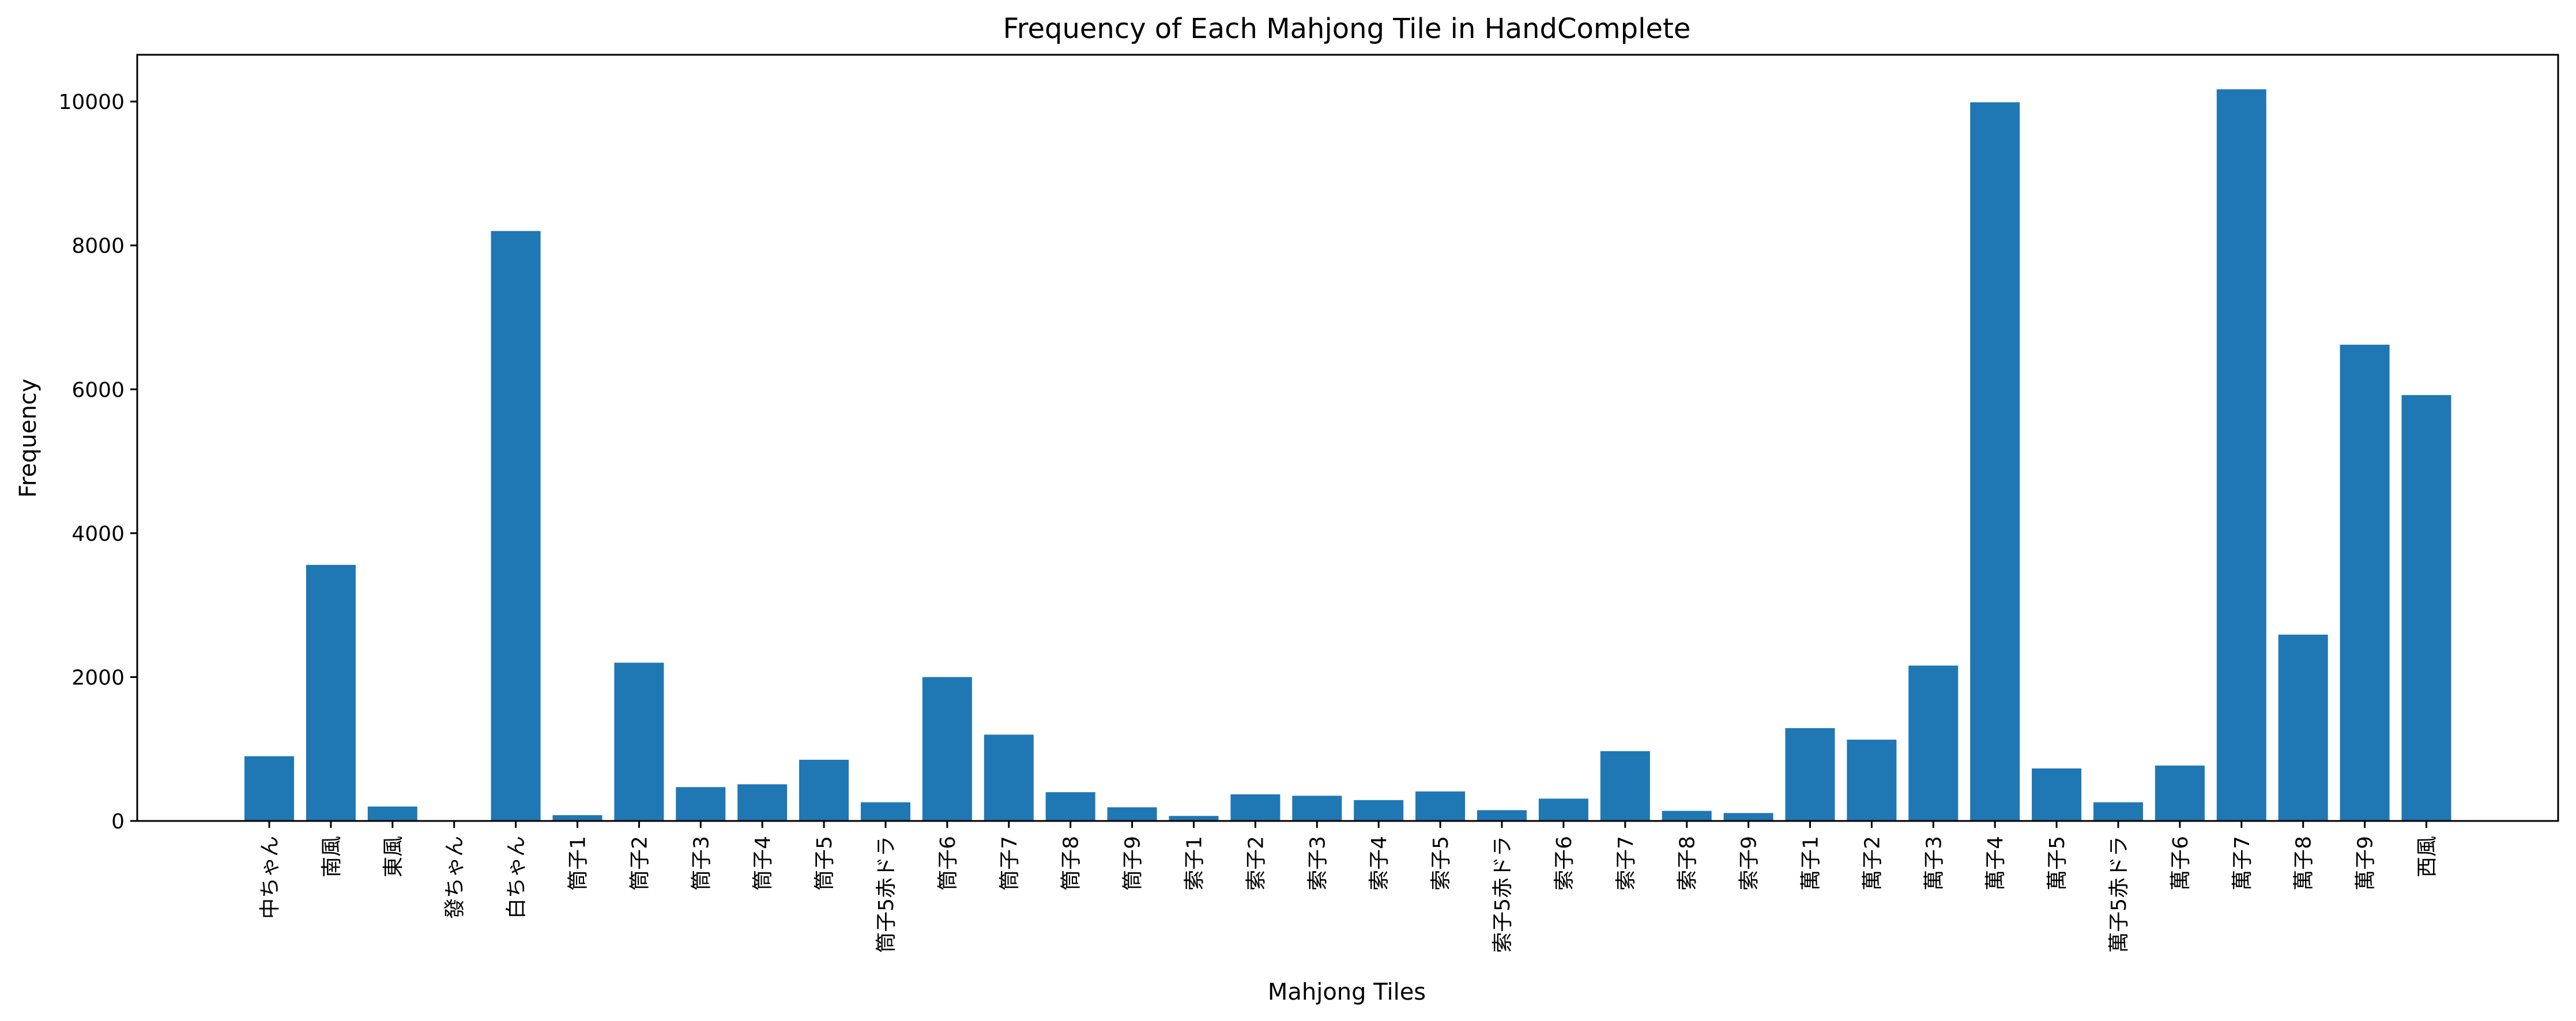 This screenshot has width=2576, height=1021. I want to click on x-tick-label: 南風, so click(332, 857).